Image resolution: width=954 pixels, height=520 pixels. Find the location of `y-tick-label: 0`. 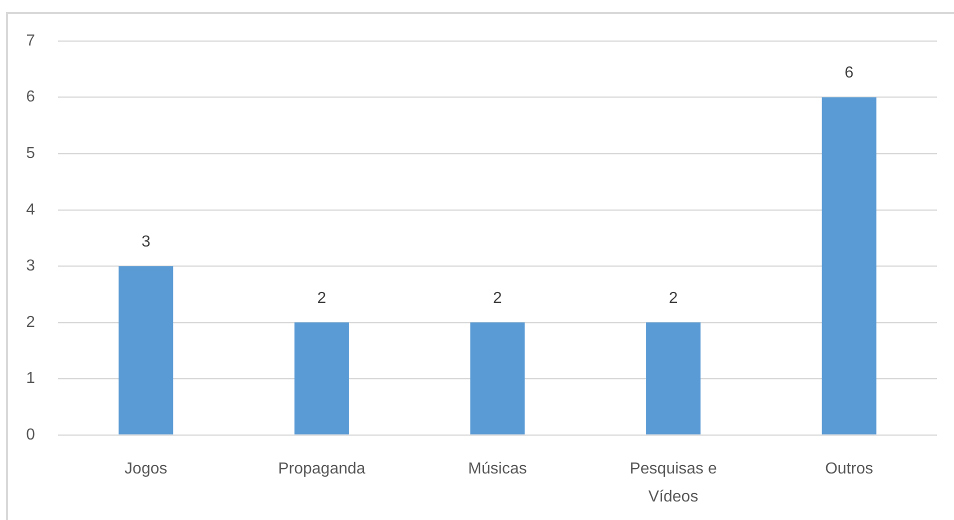

y-tick-label: 0 is located at coordinates (31, 435).